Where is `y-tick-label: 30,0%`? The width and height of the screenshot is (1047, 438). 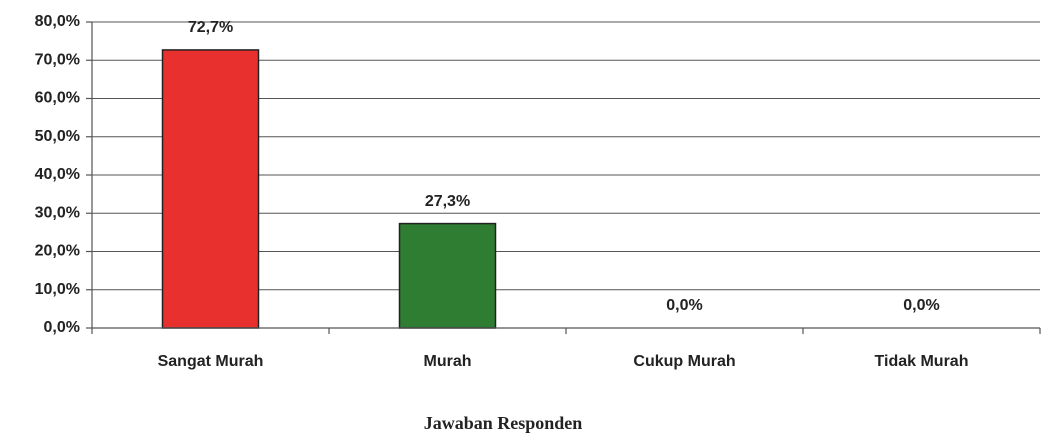 y-tick-label: 30,0% is located at coordinates (57, 212).